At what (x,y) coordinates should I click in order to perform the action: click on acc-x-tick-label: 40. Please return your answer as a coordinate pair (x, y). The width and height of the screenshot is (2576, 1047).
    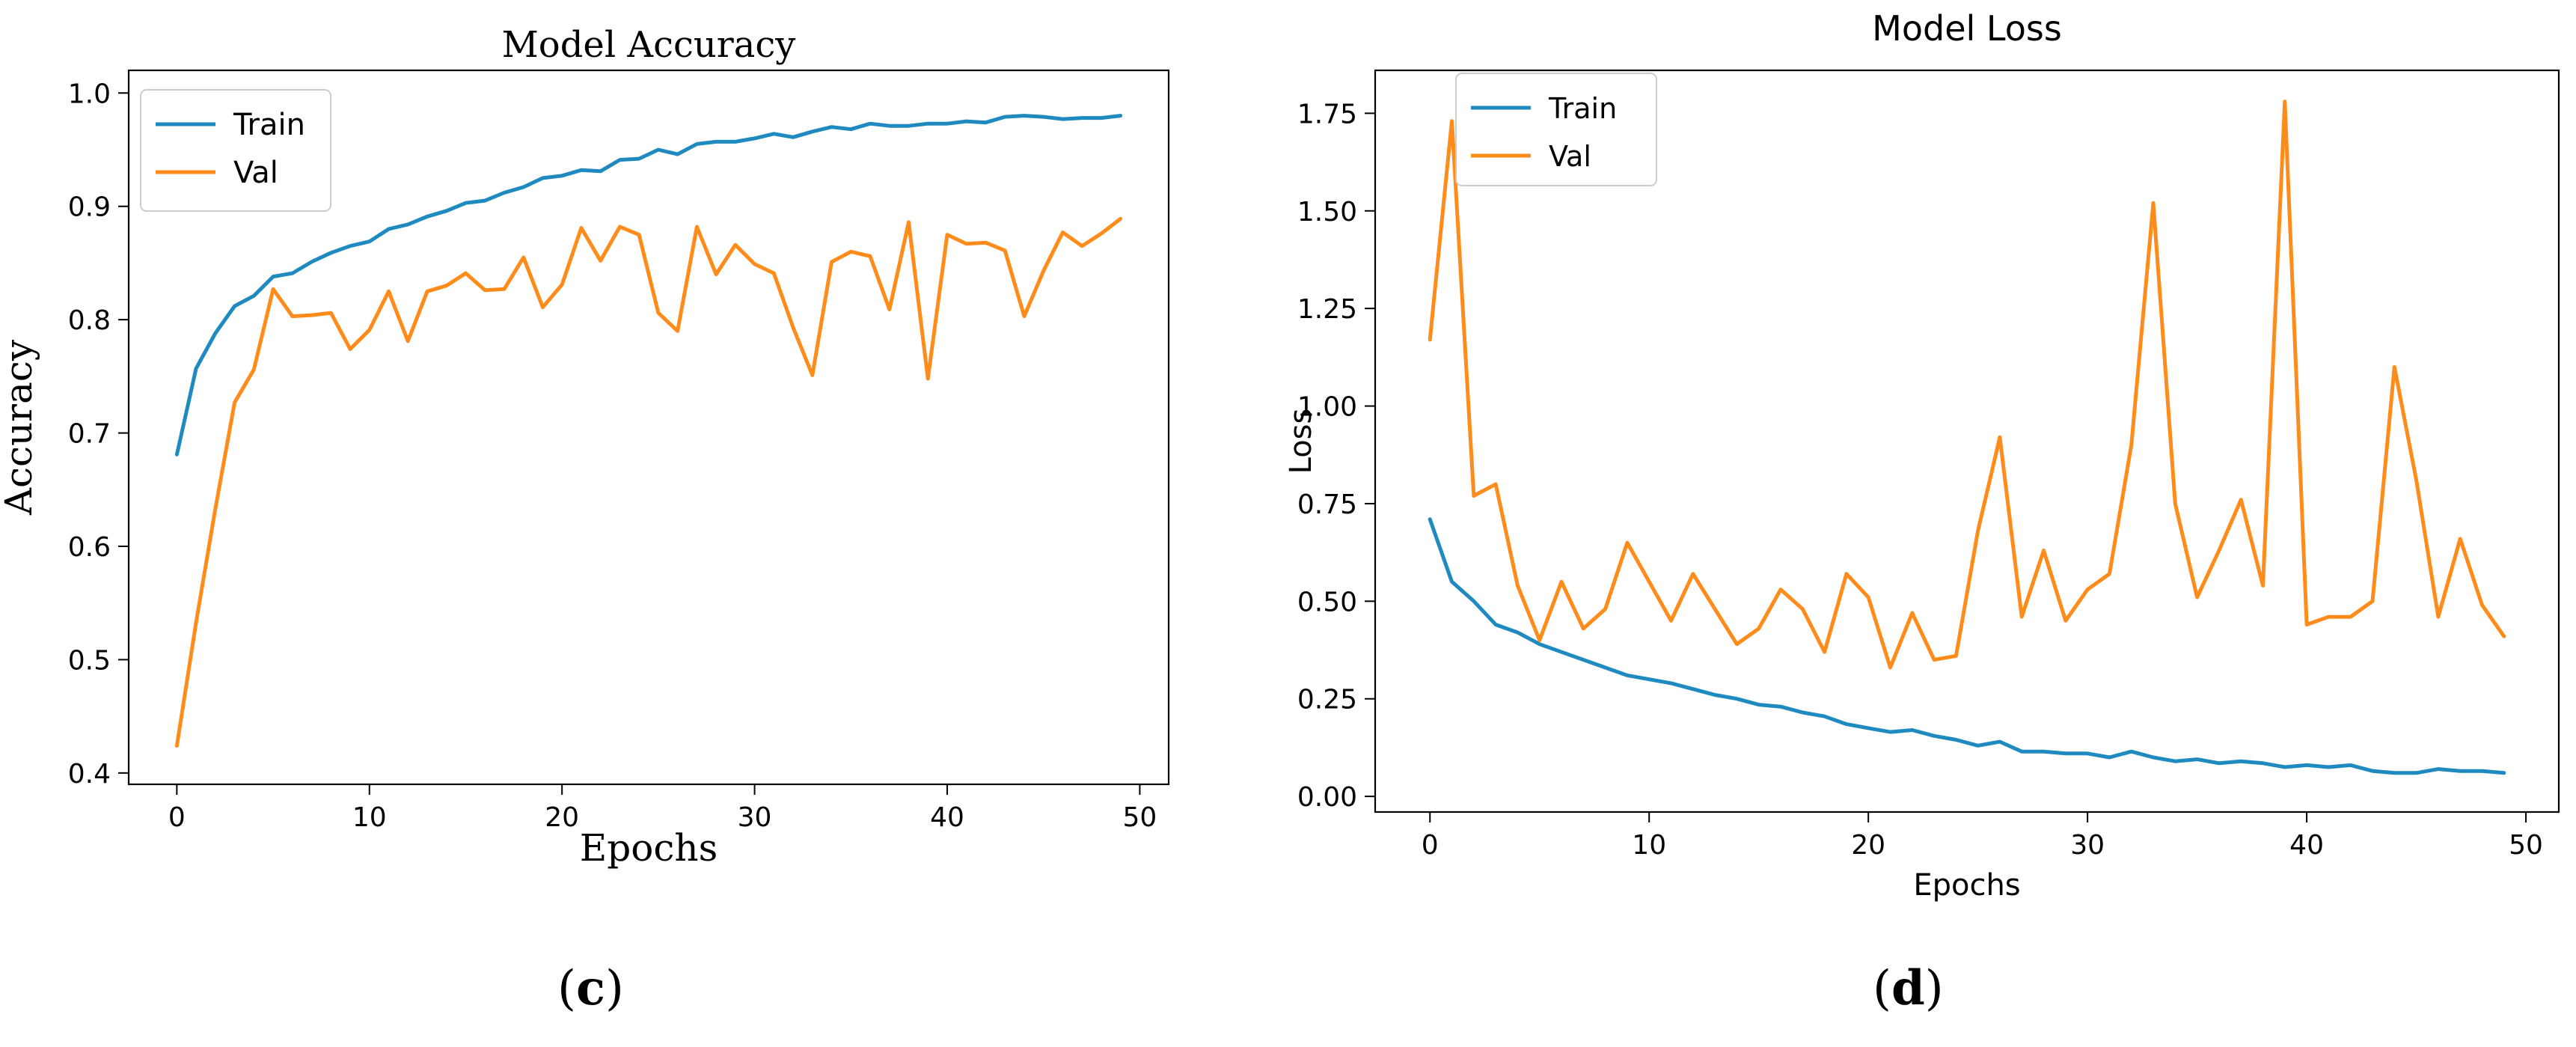
    Looking at the image, I should click on (947, 817).